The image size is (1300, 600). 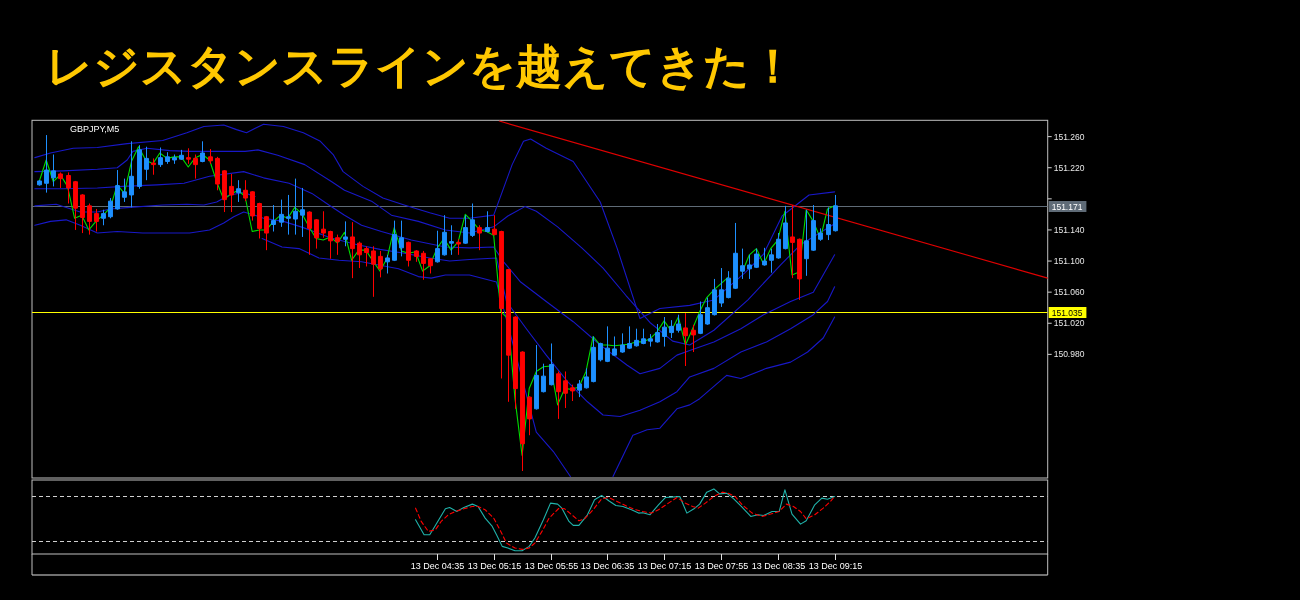 What do you see at coordinates (494, 566) in the screenshot?
I see `x-tick-label: 13 Dec 05:15` at bounding box center [494, 566].